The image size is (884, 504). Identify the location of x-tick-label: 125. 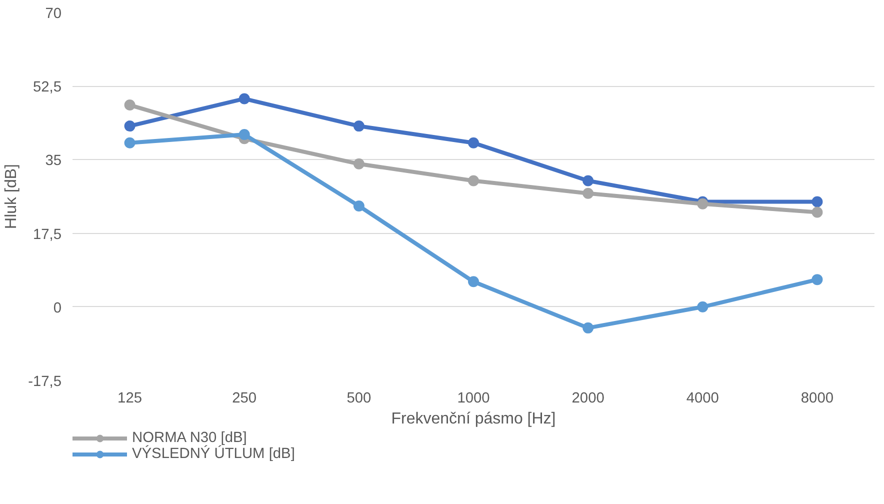
(130, 398).